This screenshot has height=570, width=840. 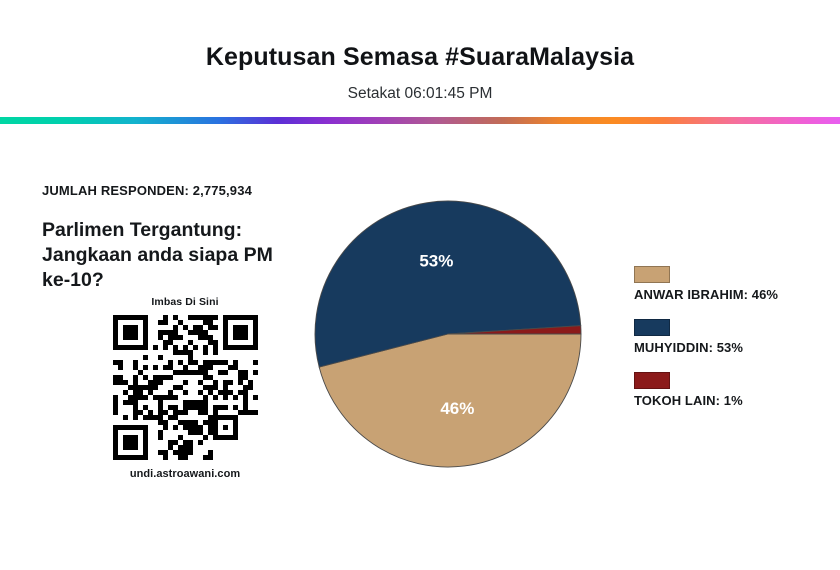 I want to click on legend-label: ANWAR IBRAHIM: 46%, so click(x=706, y=294).